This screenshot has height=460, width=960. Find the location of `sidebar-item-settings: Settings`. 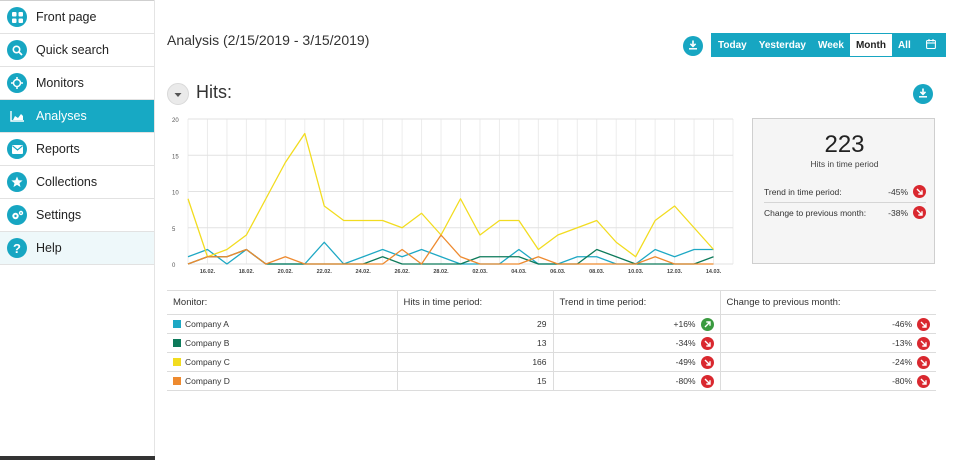

sidebar-item-settings: Settings is located at coordinates (77, 215).